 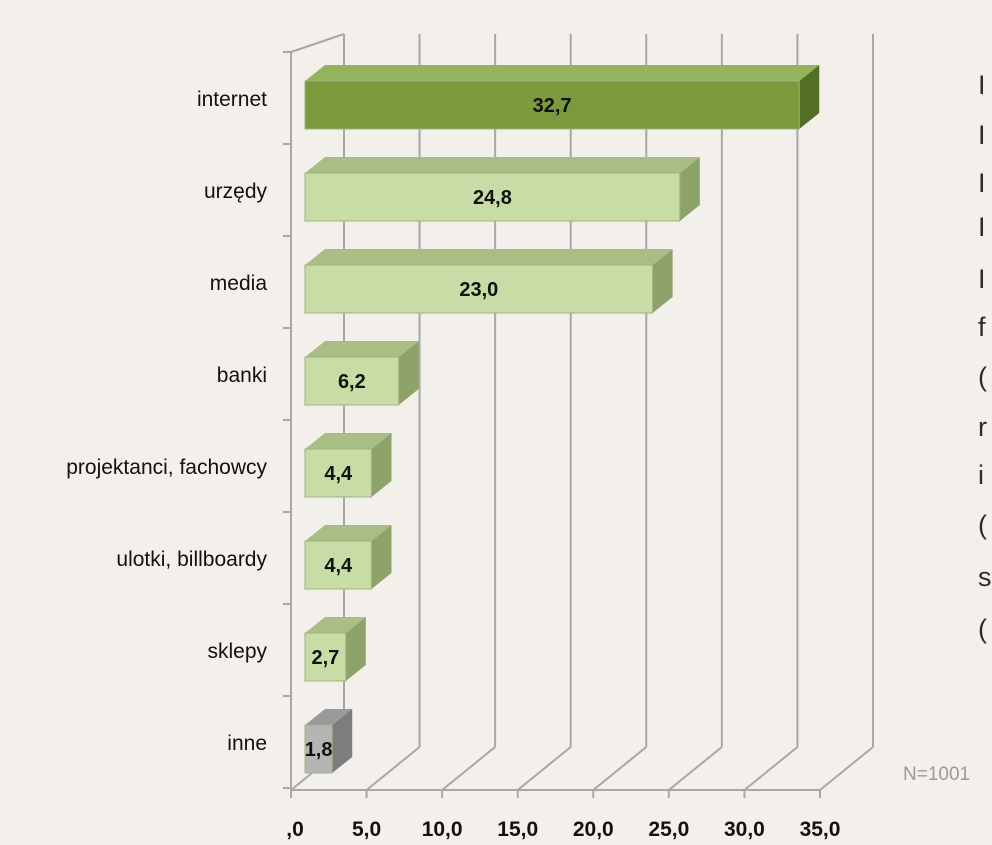 What do you see at coordinates (247, 743) in the screenshot?
I see `category-label: inne` at bounding box center [247, 743].